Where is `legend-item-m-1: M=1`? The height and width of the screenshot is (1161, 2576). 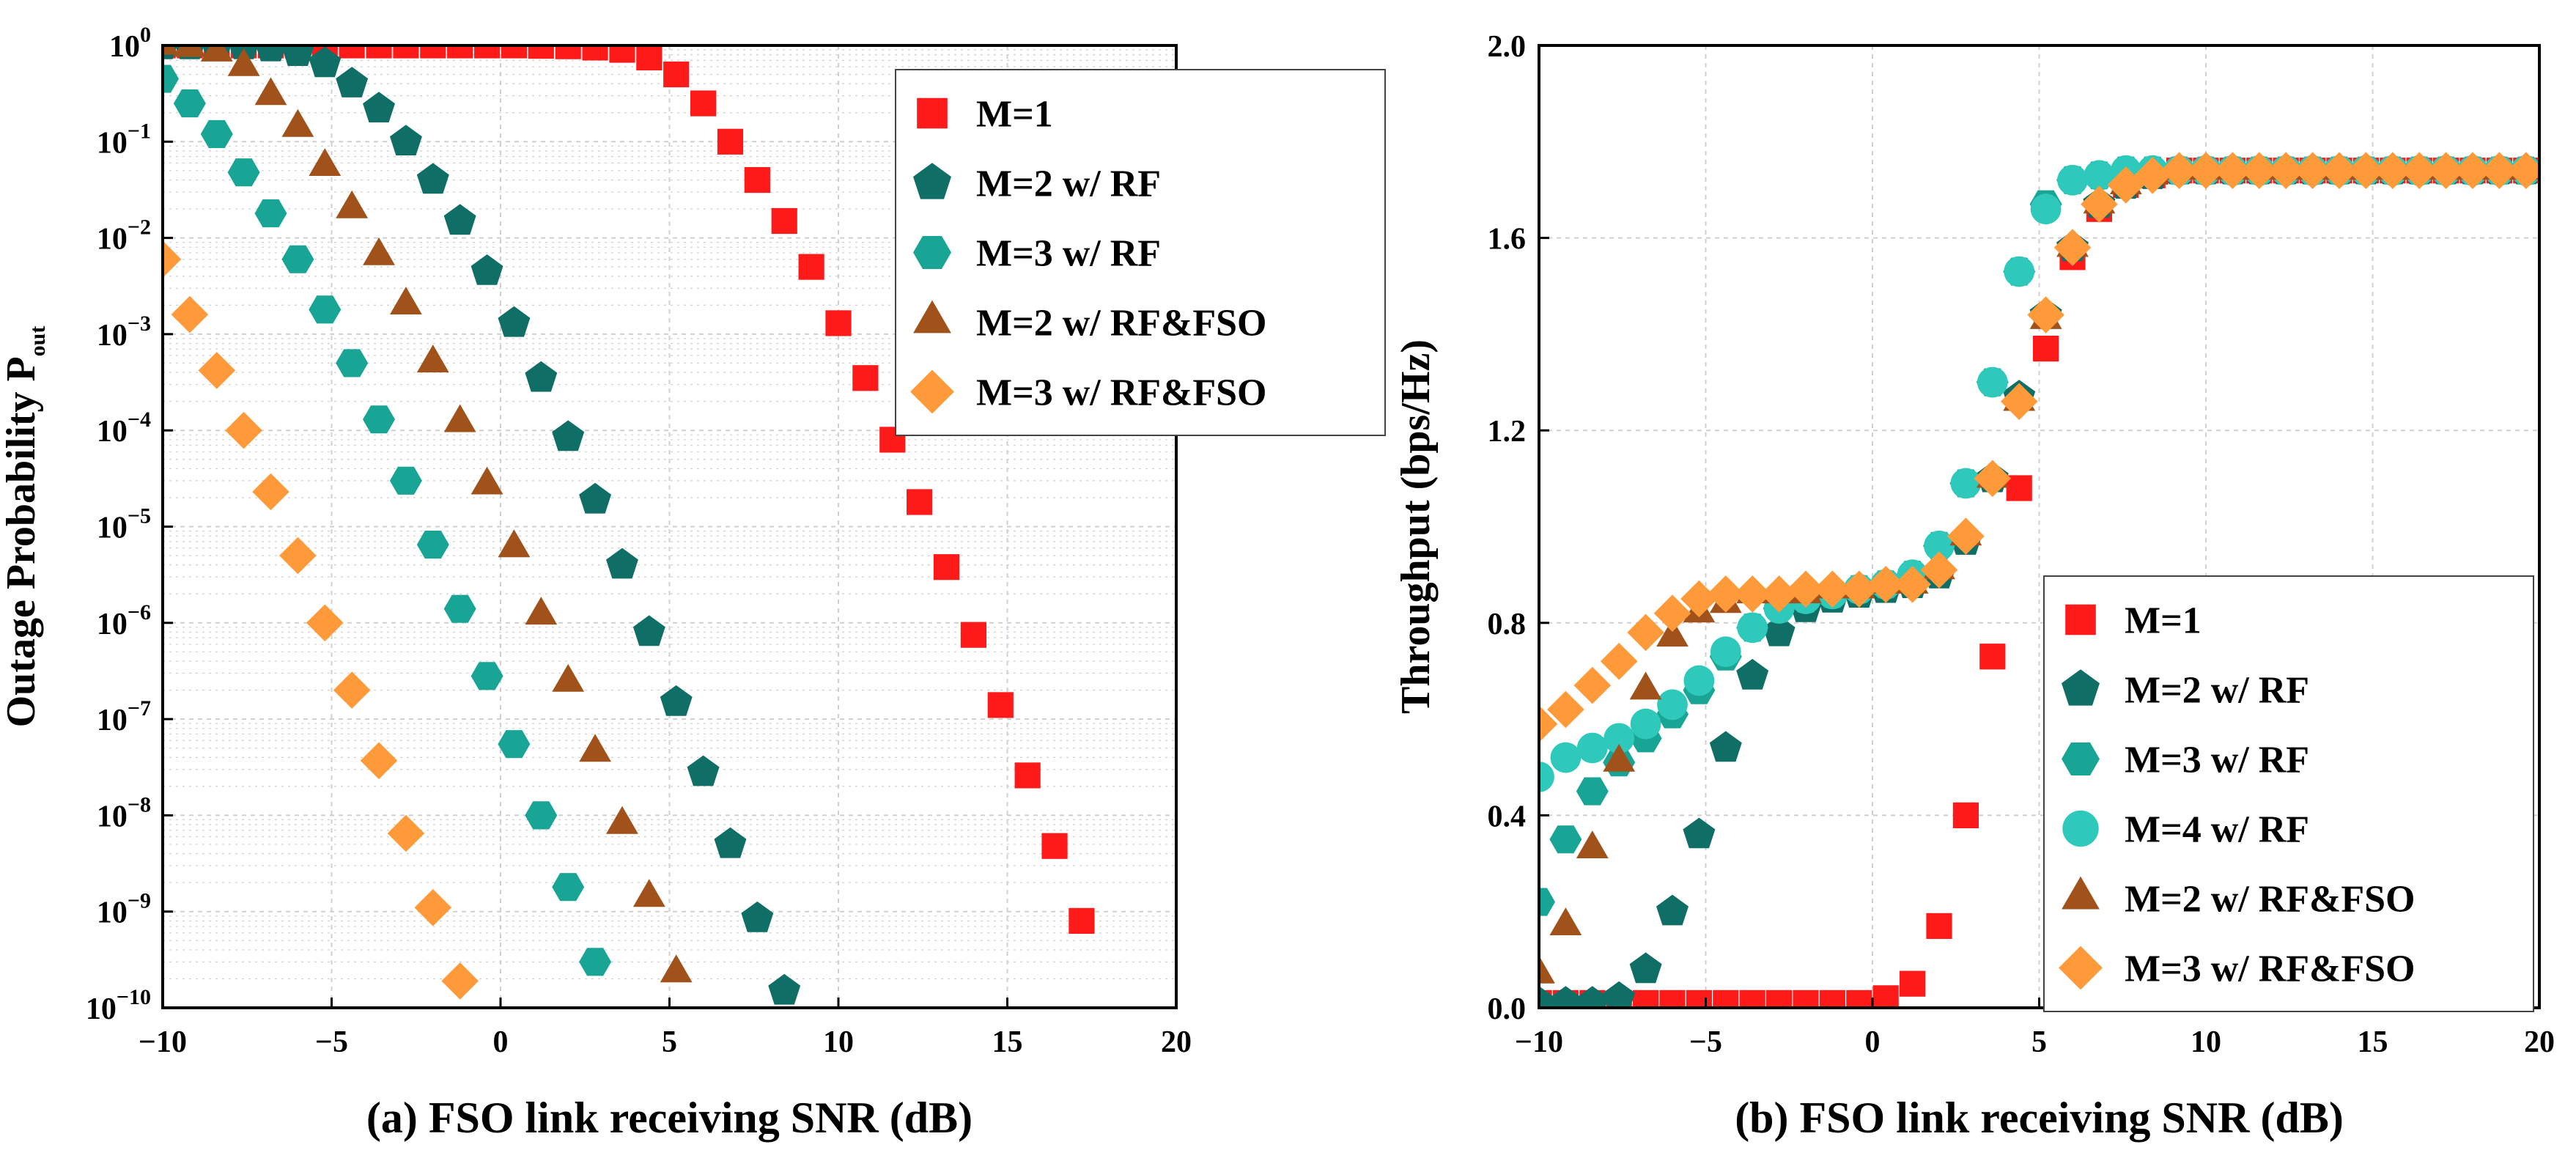
legend-item-m-1: M=1 is located at coordinates (2133, 621).